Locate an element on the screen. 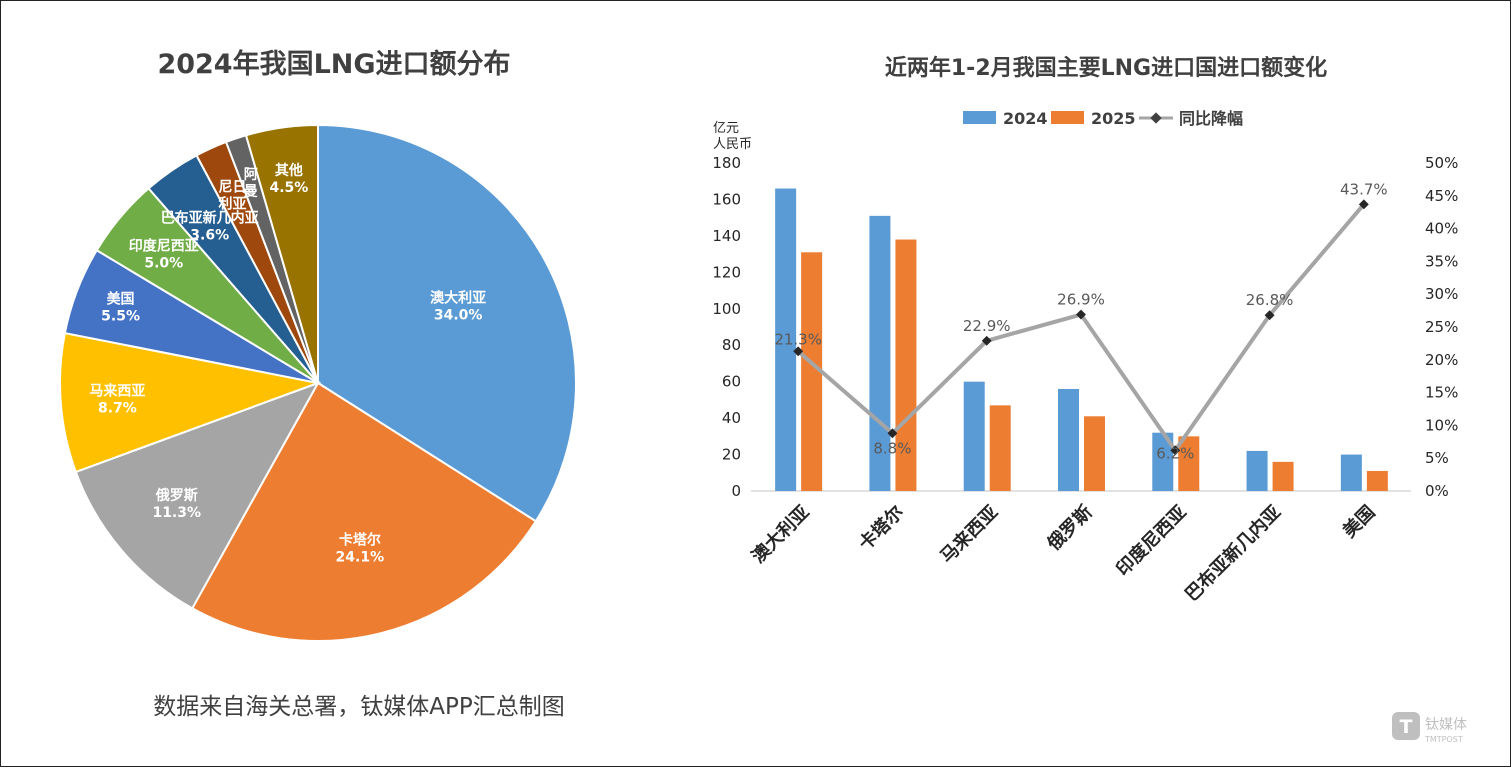  legend-label-2024: 2024 is located at coordinates (1025, 118).